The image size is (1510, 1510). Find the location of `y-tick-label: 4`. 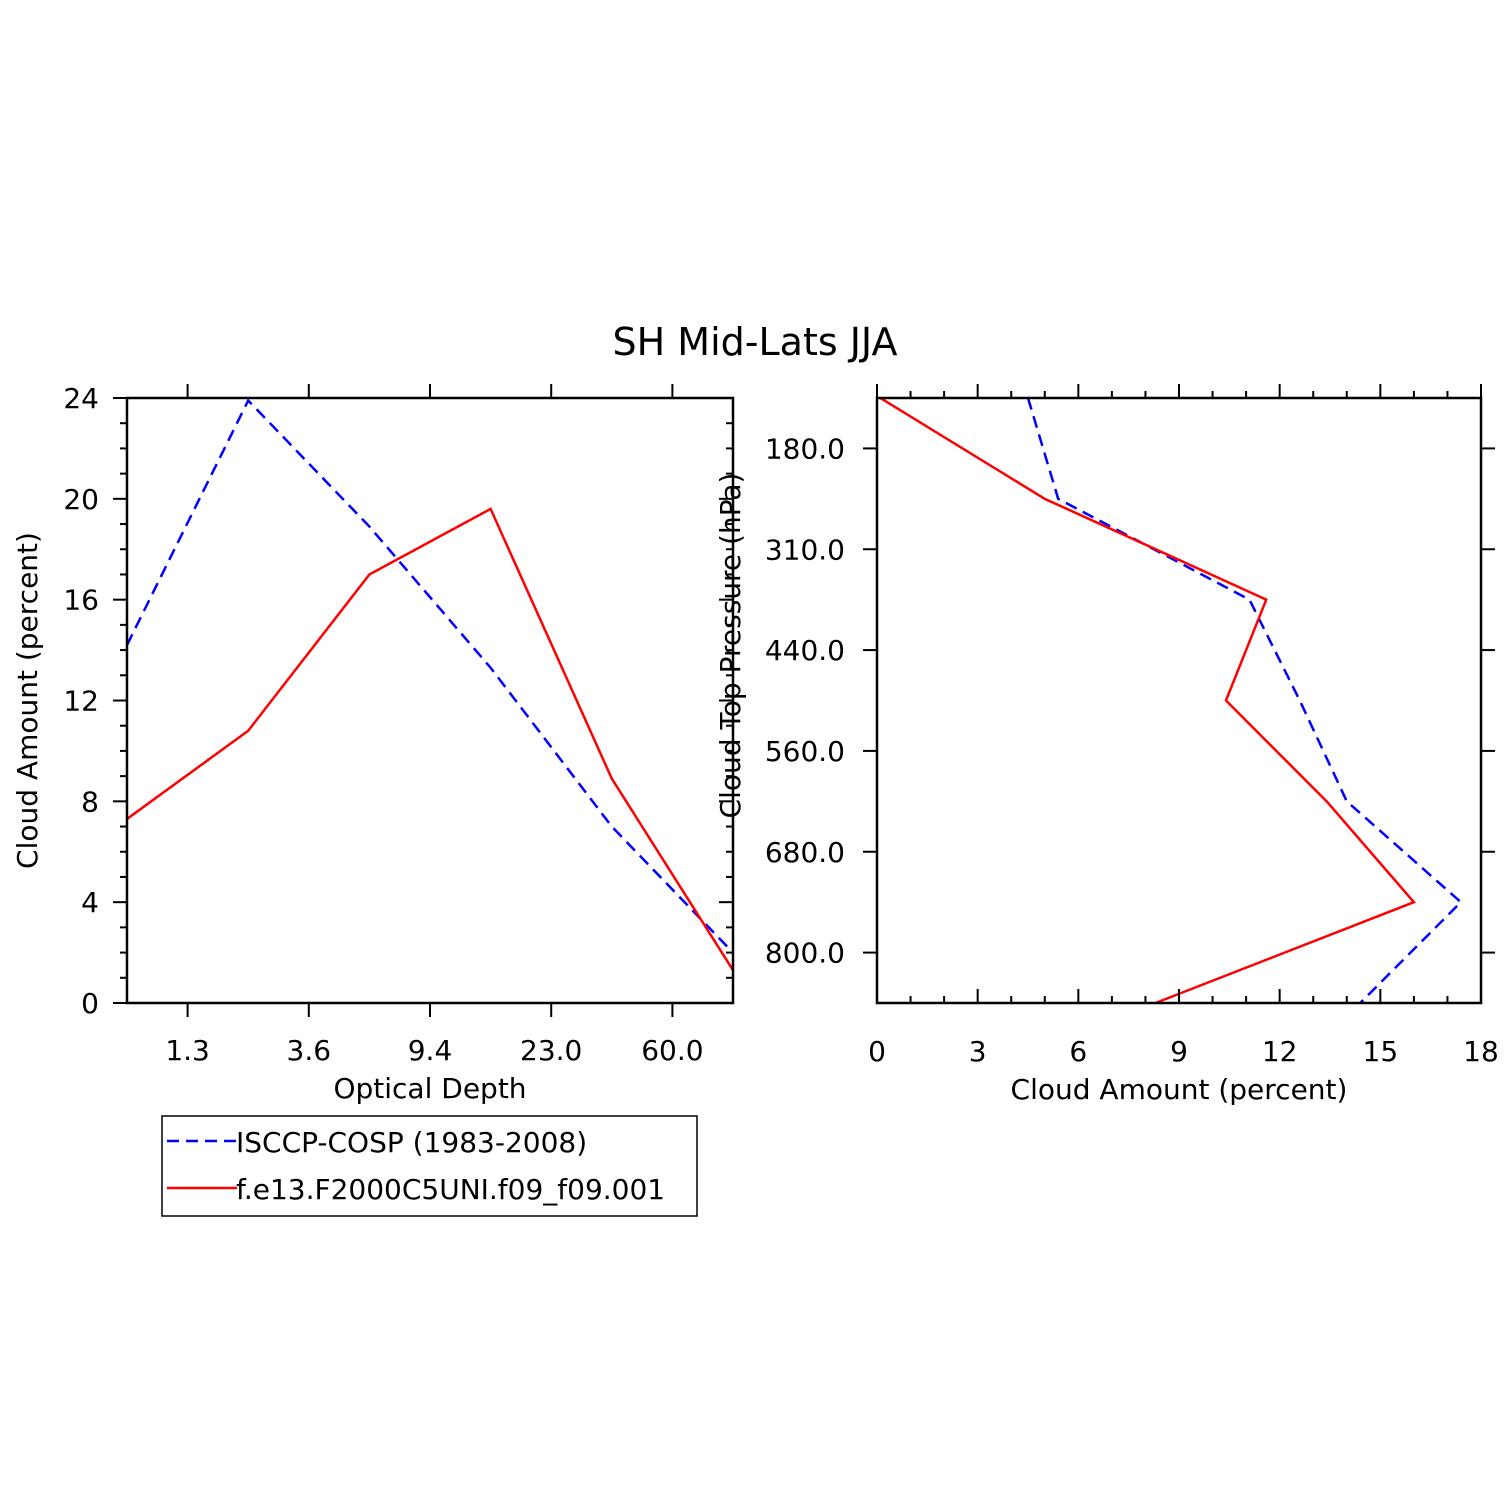

y-tick-label: 4 is located at coordinates (90, 902).